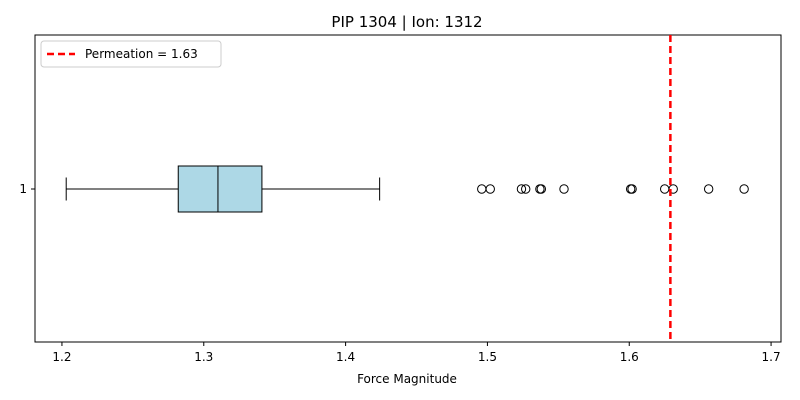 The height and width of the screenshot is (400, 800). Describe the element at coordinates (407, 379) in the screenshot. I see `x-axis-label: Force Magnitude` at that location.